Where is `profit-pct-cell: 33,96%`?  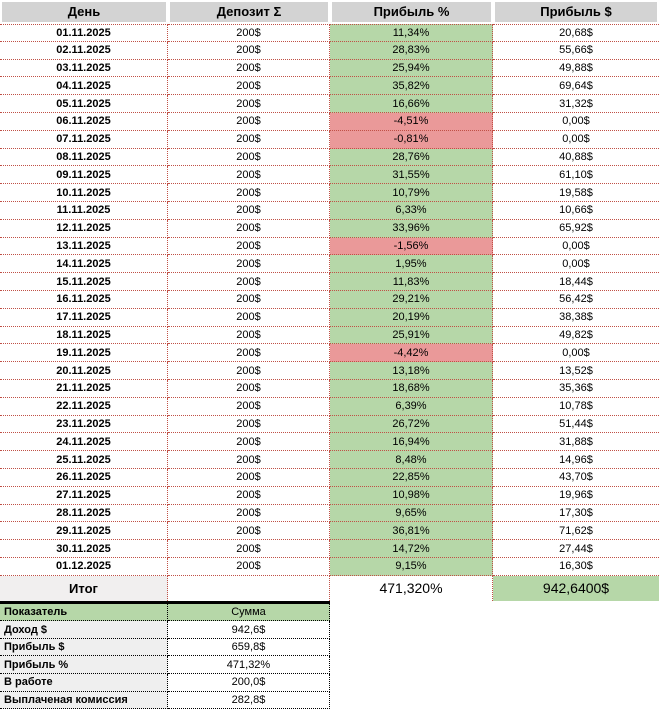
profit-pct-cell: 33,96% is located at coordinates (411, 228).